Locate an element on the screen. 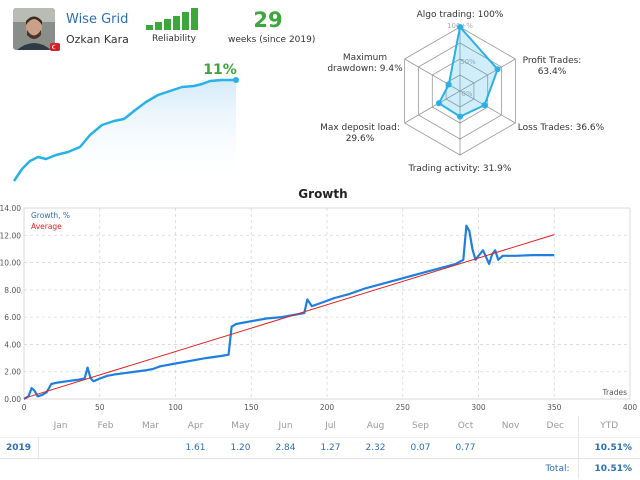 Image resolution: width=640 pixels, height=480 pixels. growth-y-tick-label: 0.00 is located at coordinates (12, 399).